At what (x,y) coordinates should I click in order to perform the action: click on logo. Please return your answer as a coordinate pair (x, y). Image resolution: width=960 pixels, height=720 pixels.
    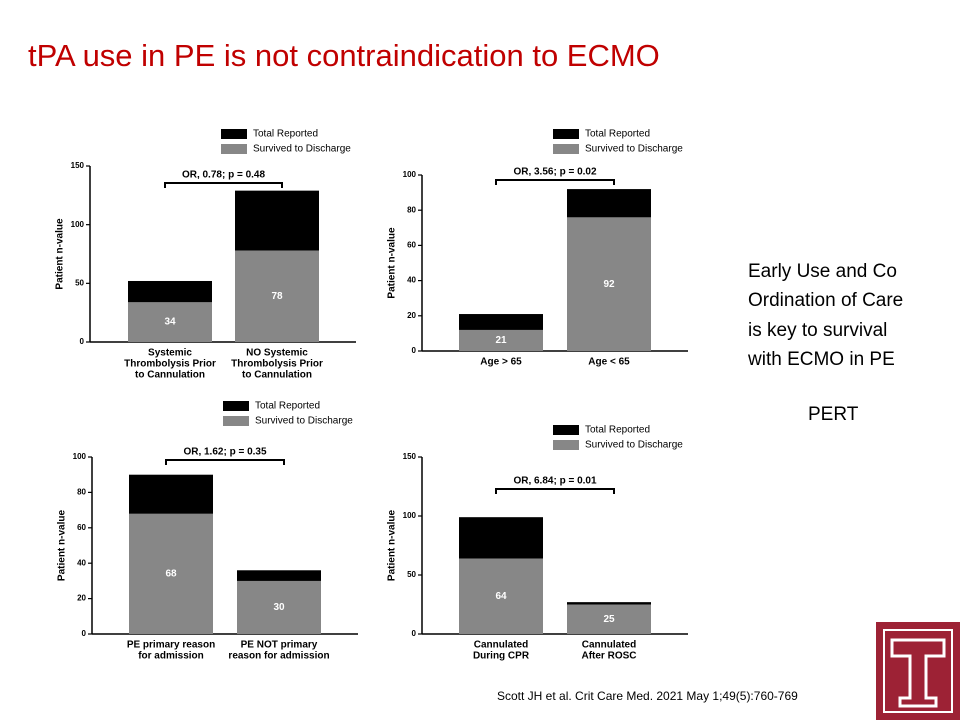
    Looking at the image, I should click on (918, 671).